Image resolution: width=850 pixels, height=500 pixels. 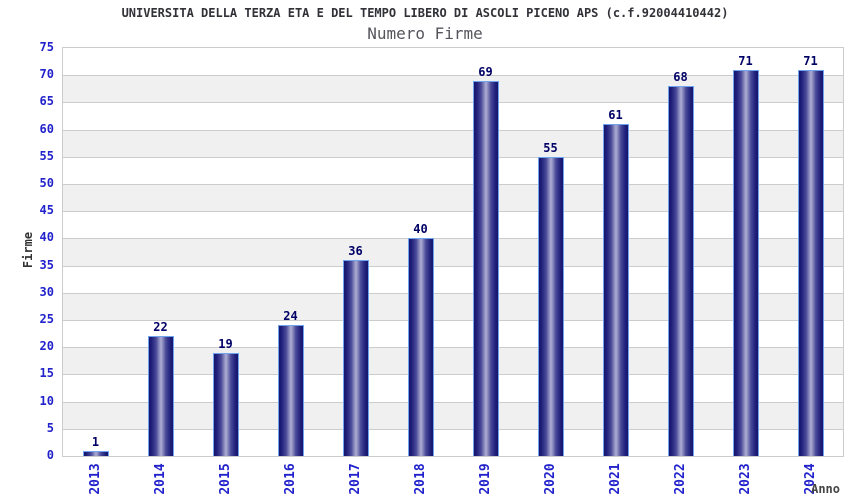 I want to click on bar-value-label: 68, so click(x=680, y=77).